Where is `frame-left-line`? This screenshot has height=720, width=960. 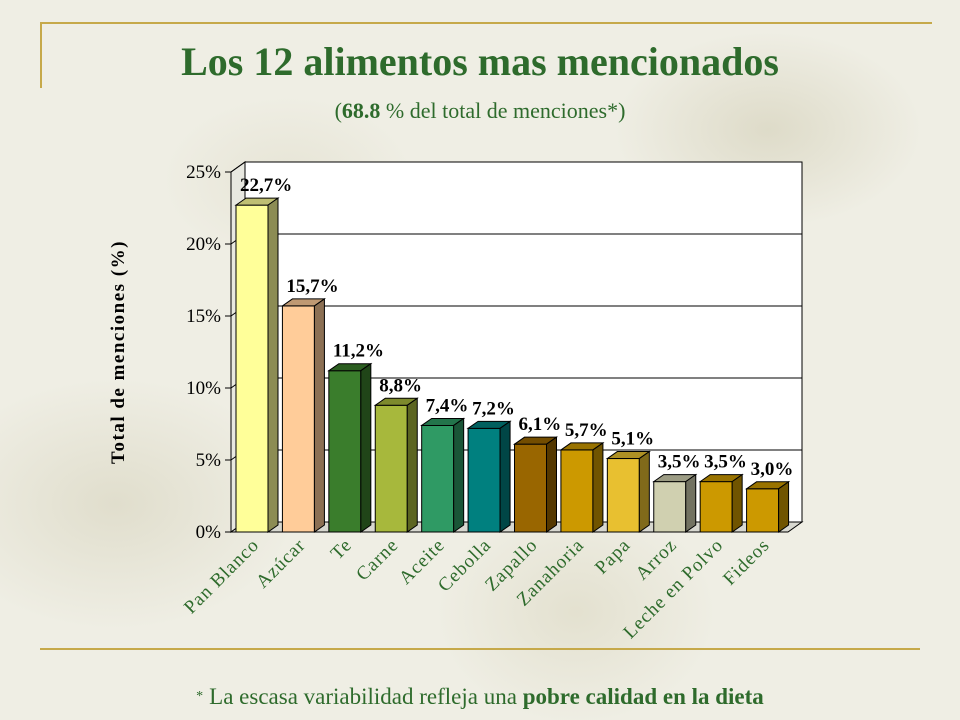
frame-left-line is located at coordinates (41, 55).